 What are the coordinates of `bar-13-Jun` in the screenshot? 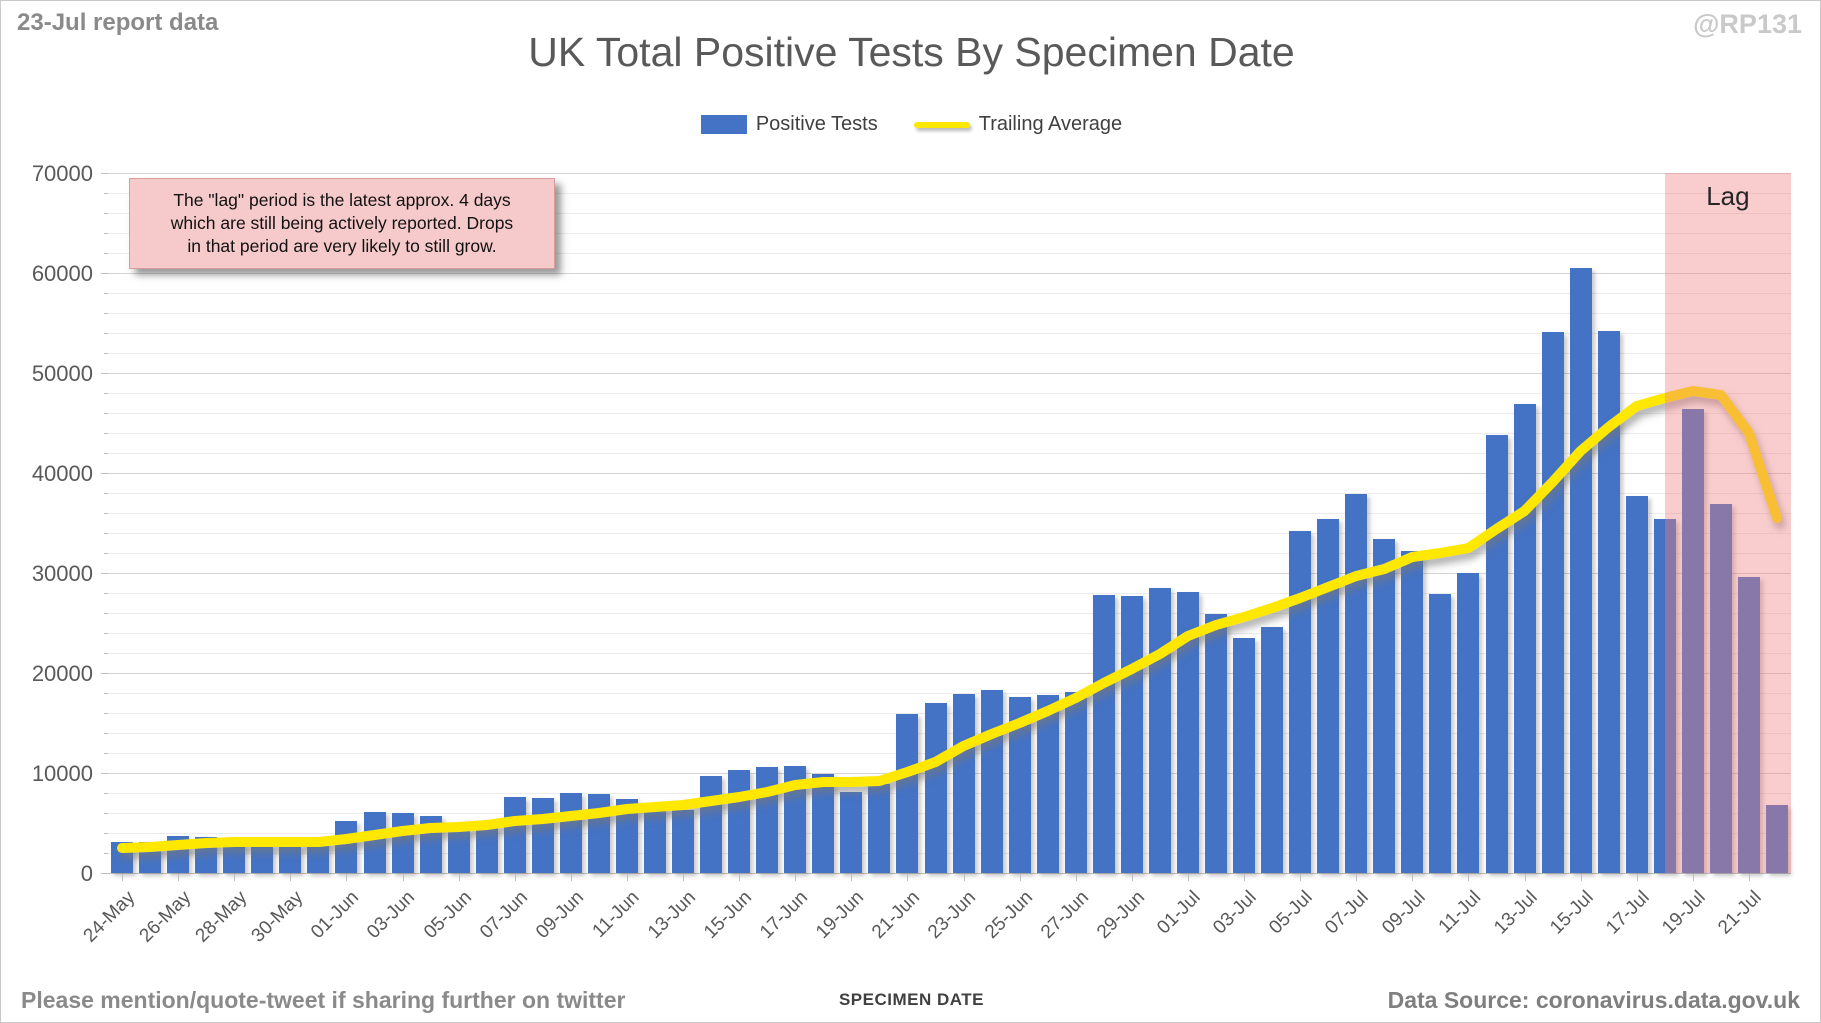 It's located at (683, 841).